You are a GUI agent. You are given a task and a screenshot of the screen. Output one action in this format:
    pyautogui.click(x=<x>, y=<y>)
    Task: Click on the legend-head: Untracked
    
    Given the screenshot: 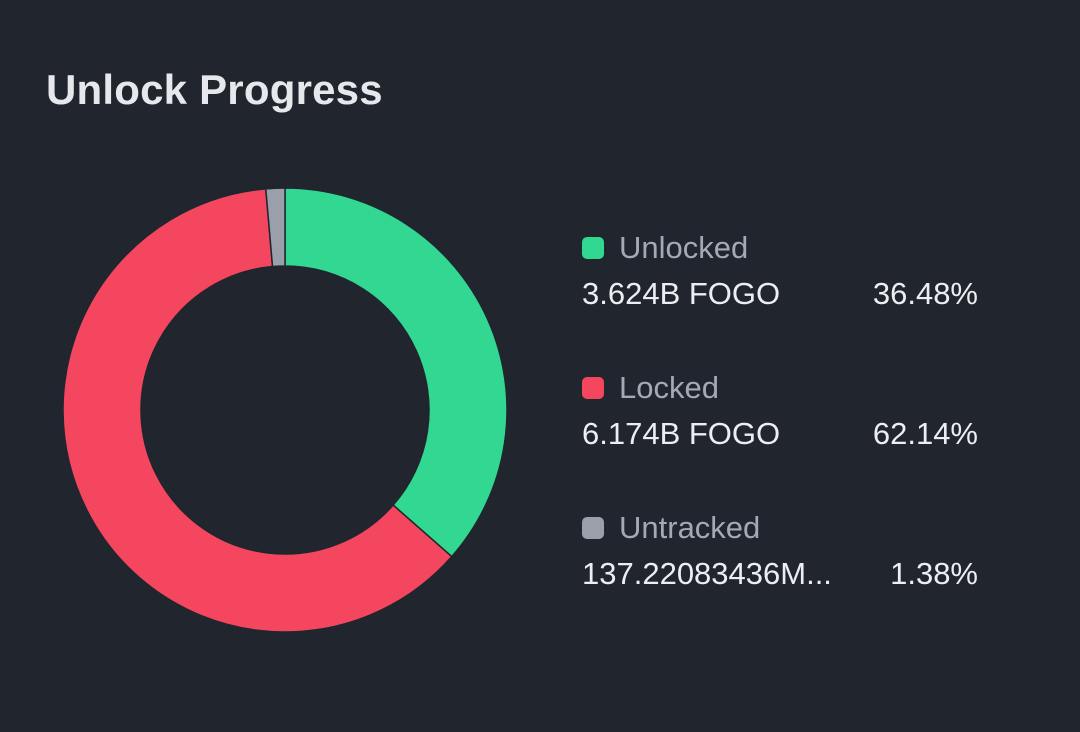 What is the action you would take?
    pyautogui.click(x=671, y=528)
    